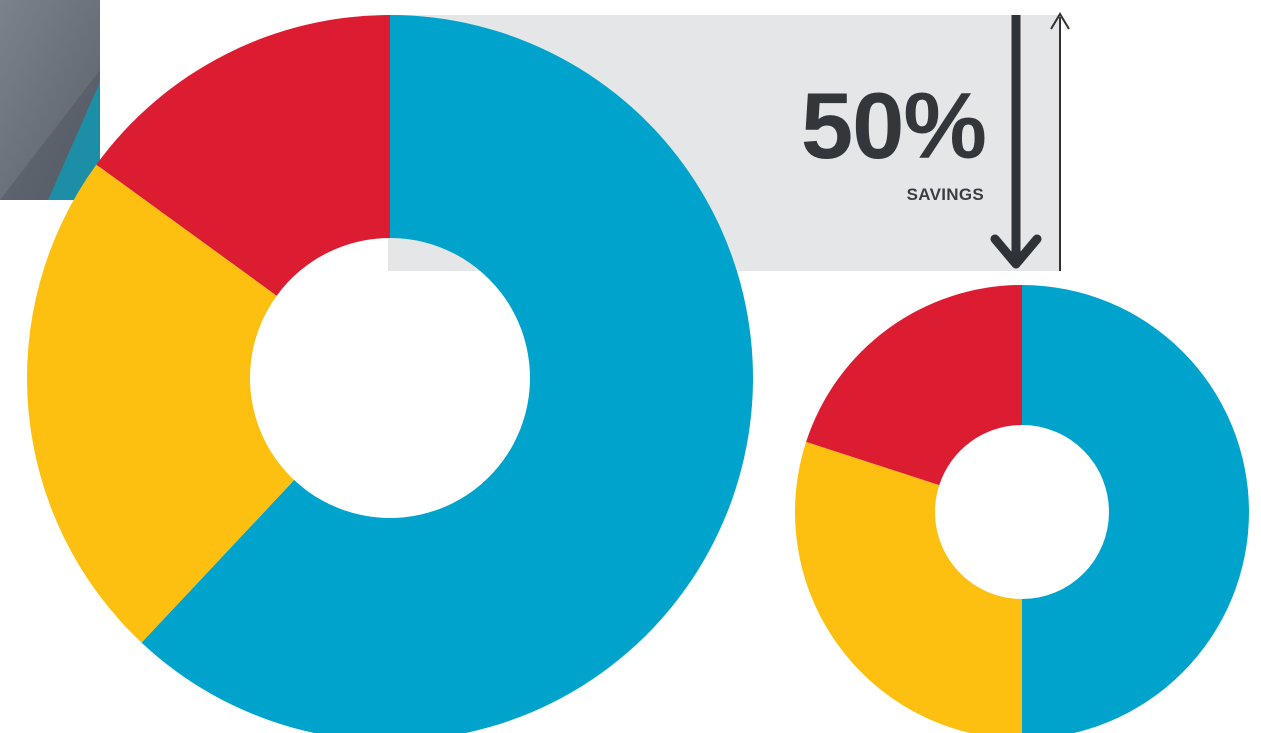 The image size is (1261, 733). What do you see at coordinates (893, 125) in the screenshot?
I see `savings-value: 50%` at bounding box center [893, 125].